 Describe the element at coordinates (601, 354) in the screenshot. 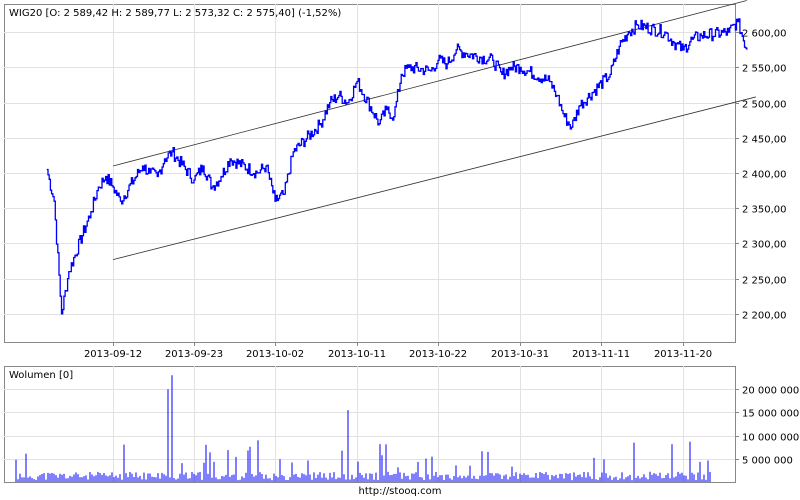

I see `price-x-tick-label: 2013-11-11` at that location.